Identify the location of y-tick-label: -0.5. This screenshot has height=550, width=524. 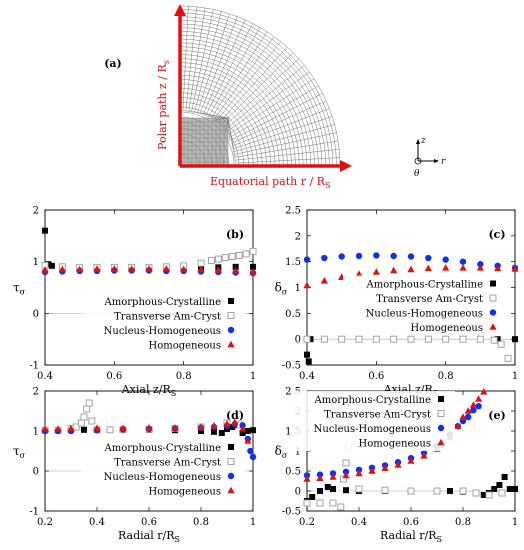
(291, 512).